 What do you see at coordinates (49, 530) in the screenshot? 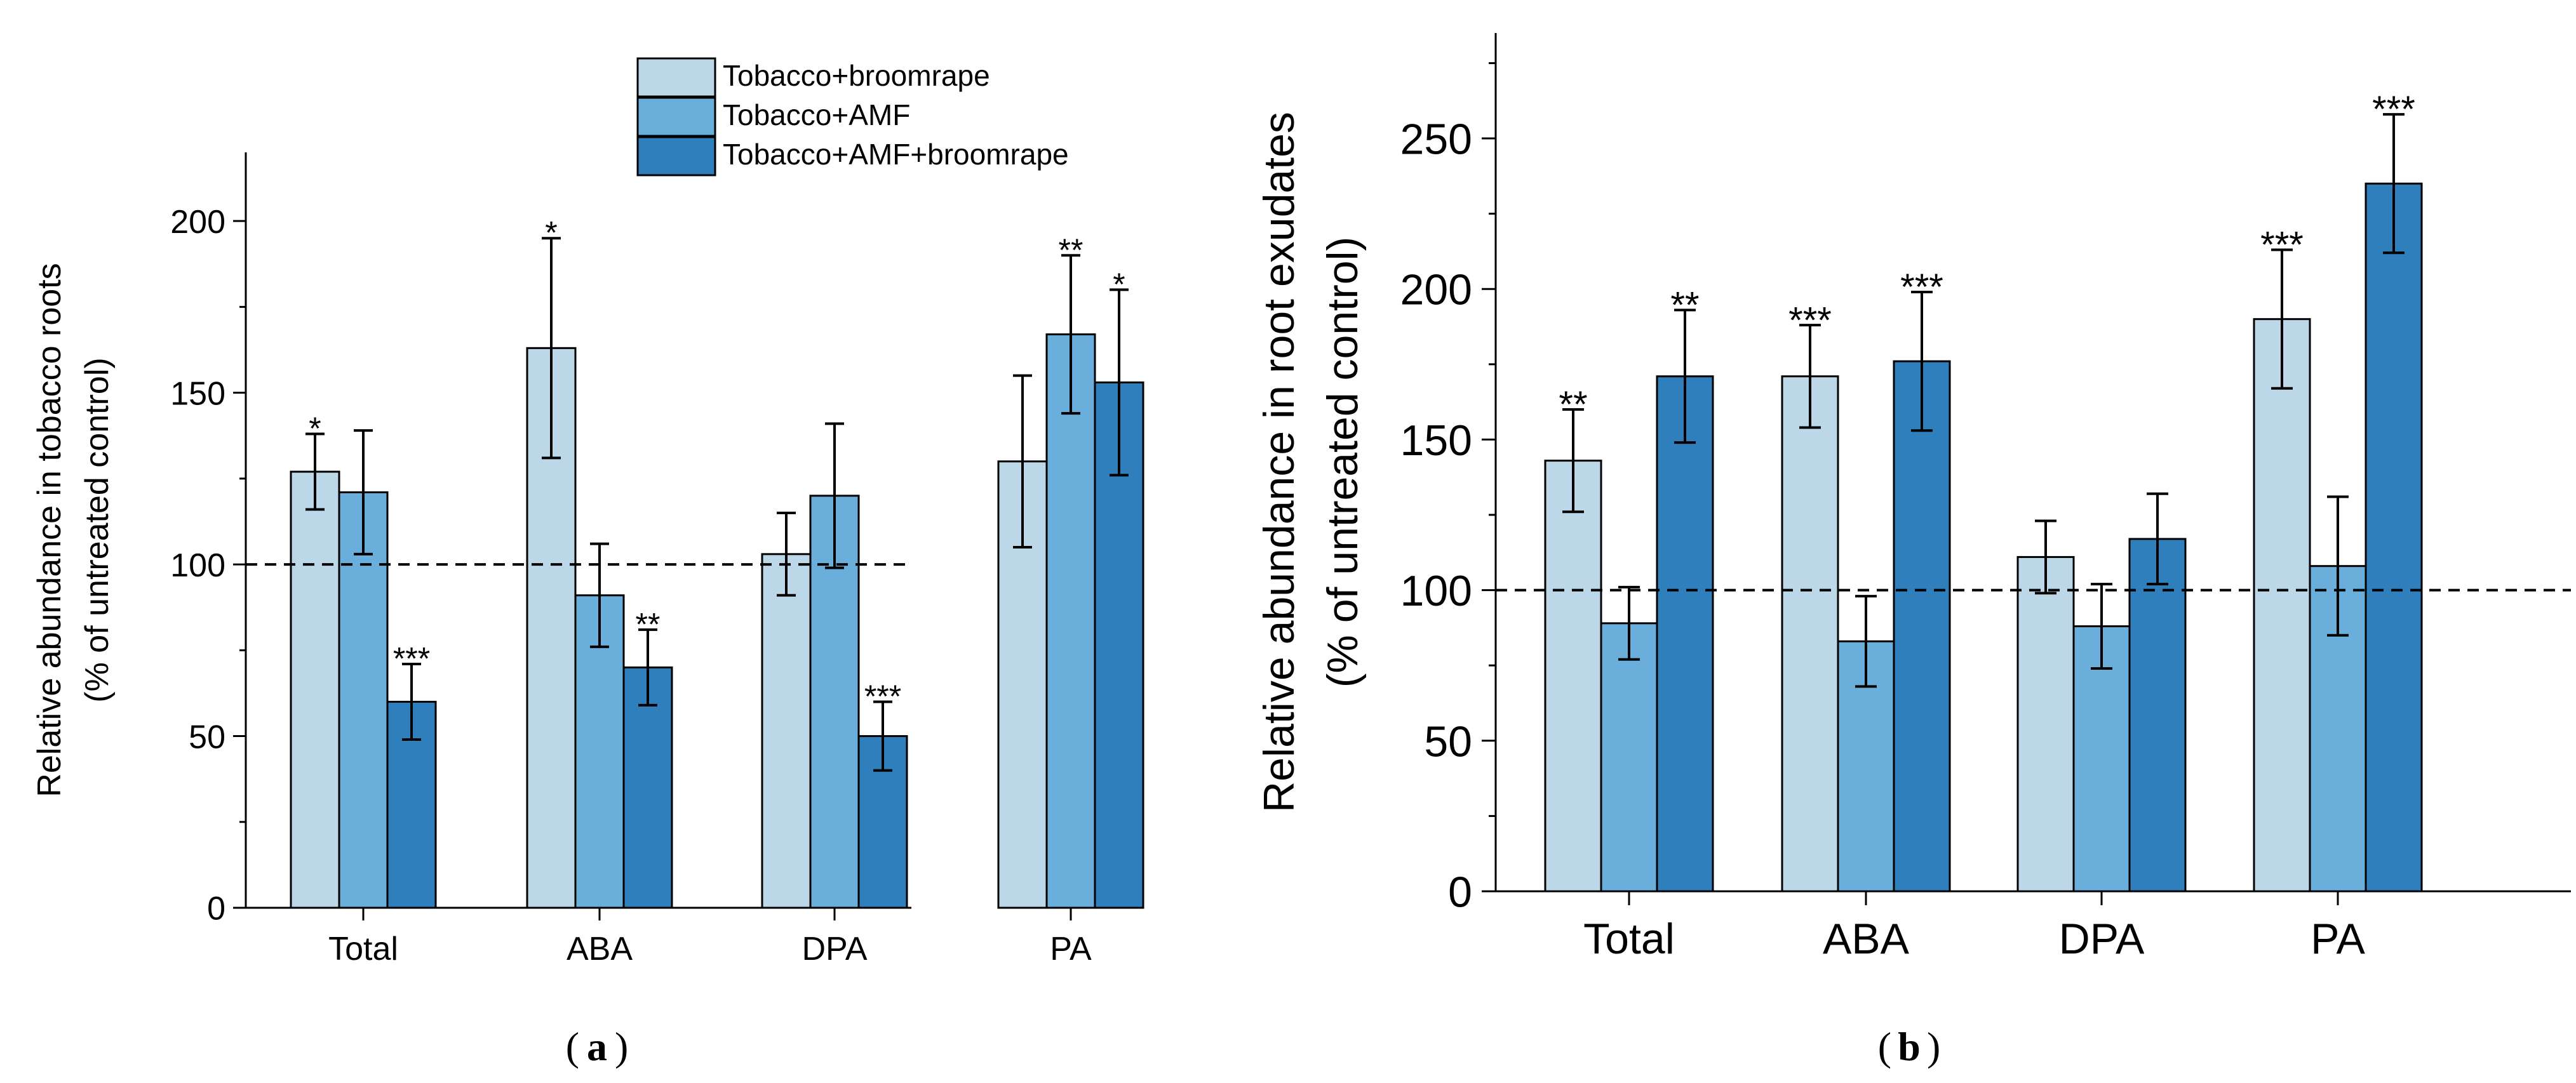
I see `y-axis-title: Relative abundance in tobacco roots` at bounding box center [49, 530].